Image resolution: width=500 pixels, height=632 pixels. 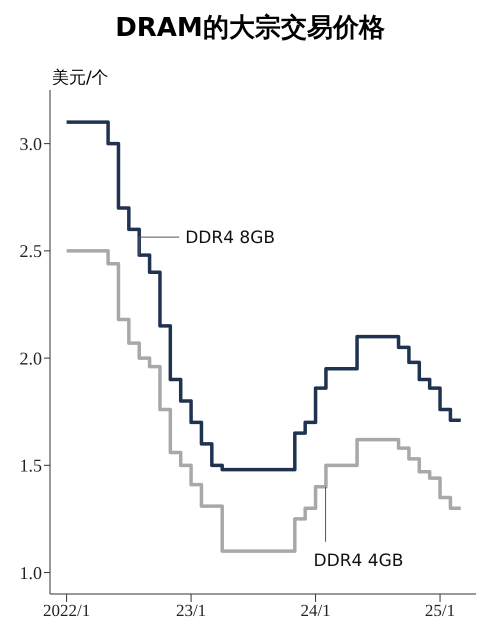 What do you see at coordinates (230, 238) in the screenshot?
I see `text: DDR4 8GB` at bounding box center [230, 238].